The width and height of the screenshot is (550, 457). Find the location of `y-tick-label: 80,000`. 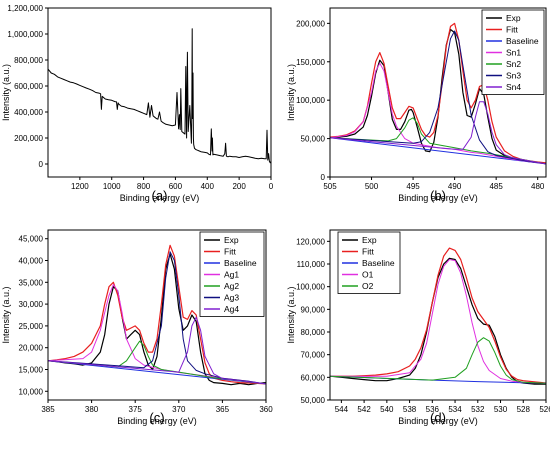

y-tick-label: 80,000 is located at coordinates (313, 332).